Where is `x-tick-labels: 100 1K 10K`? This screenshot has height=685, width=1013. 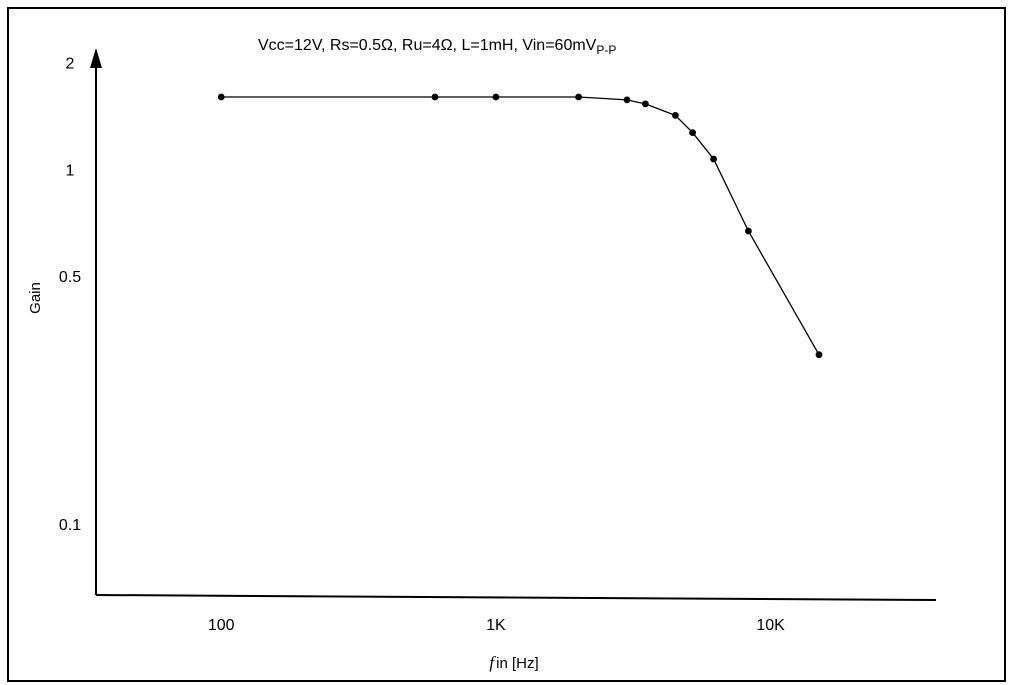 x-tick-labels: 100 1K 10K is located at coordinates (496, 625).